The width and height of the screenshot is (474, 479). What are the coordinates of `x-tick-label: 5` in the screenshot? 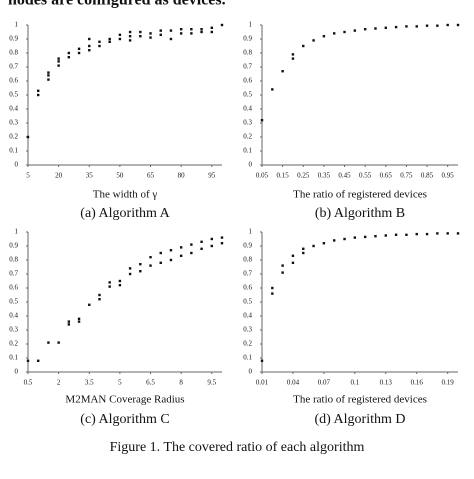 It's located at (120, 383).